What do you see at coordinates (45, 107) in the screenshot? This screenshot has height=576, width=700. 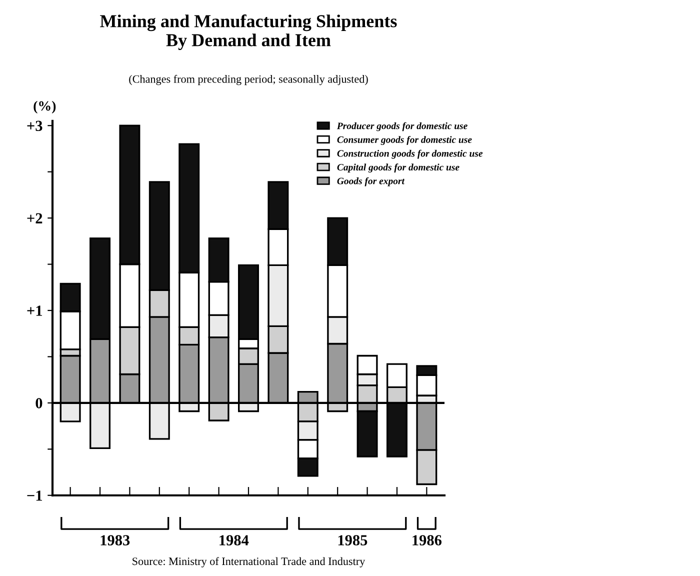 I see `y-axis-title: (%)` at bounding box center [45, 107].